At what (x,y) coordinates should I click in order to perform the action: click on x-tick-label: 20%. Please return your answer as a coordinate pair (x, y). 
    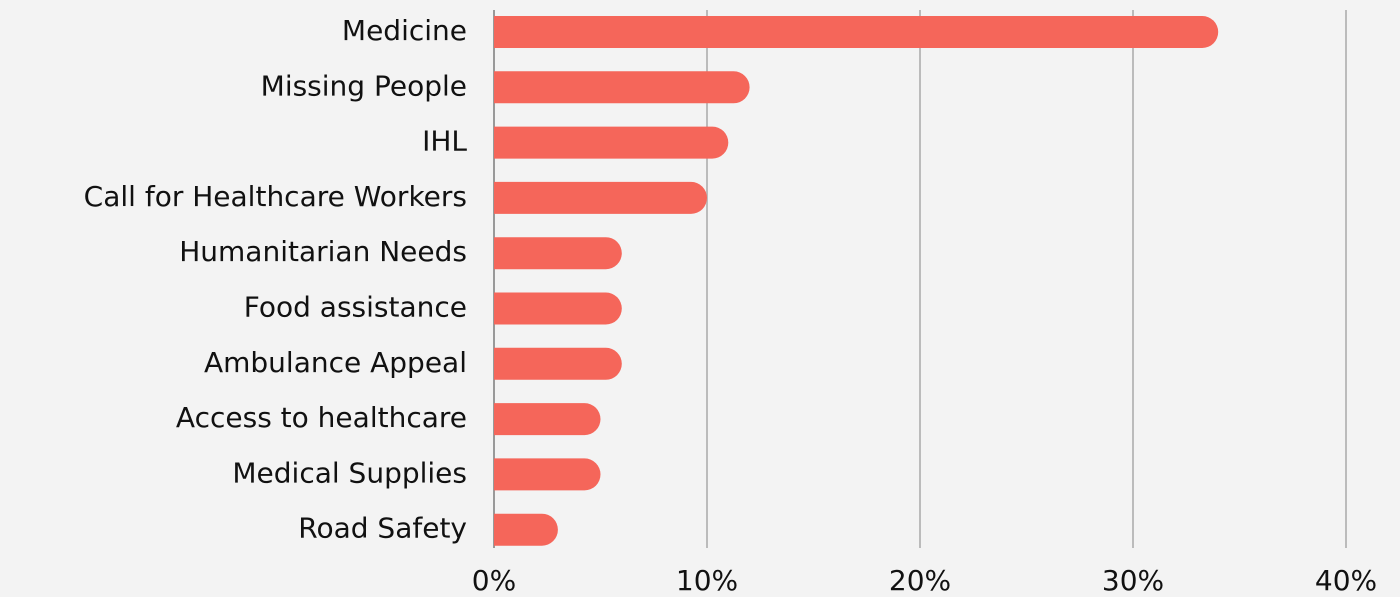
    Looking at the image, I should click on (920, 580).